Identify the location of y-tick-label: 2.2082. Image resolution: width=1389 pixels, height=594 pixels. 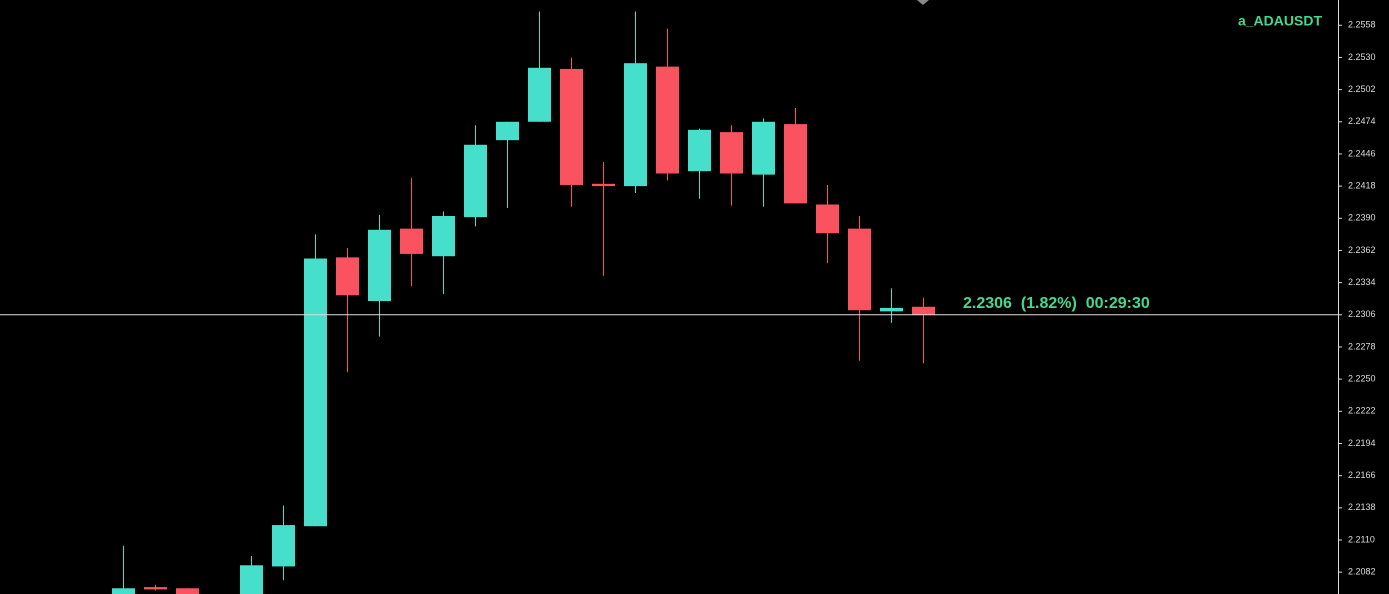
(1362, 572).